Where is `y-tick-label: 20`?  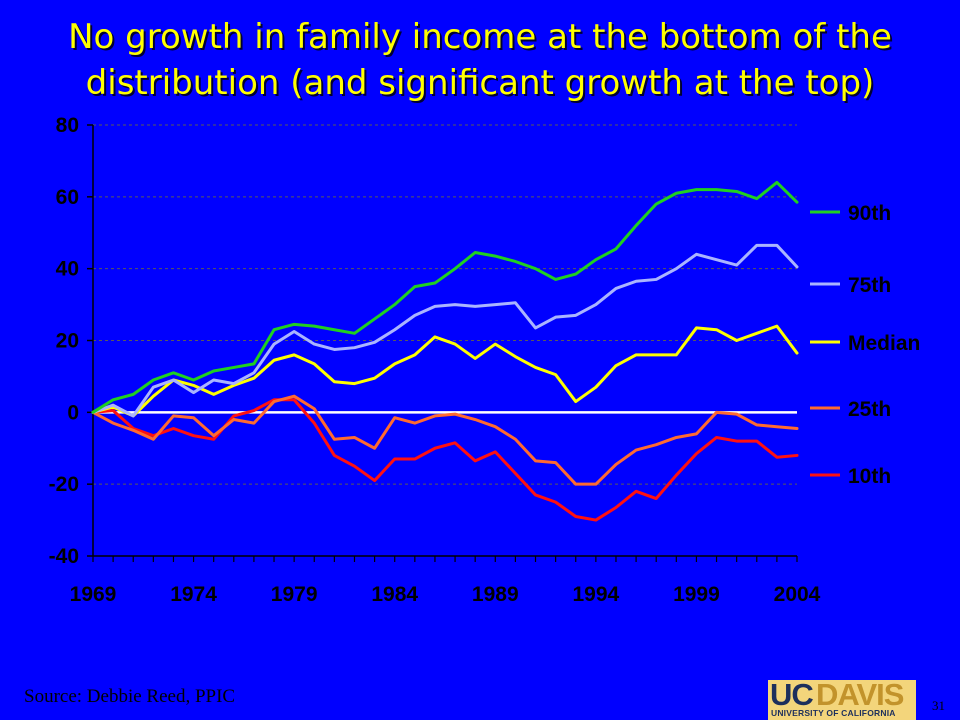
y-tick-label: 20 is located at coordinates (67, 341).